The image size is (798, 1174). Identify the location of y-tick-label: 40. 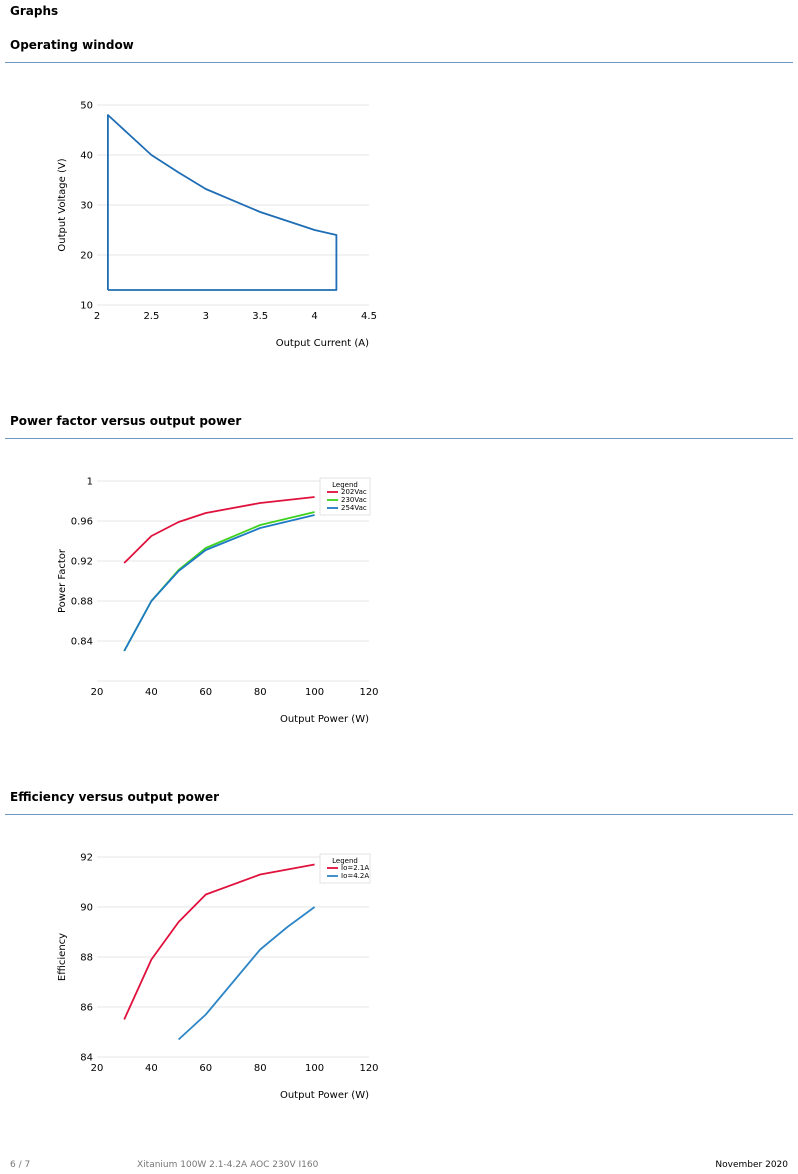
(86, 156).